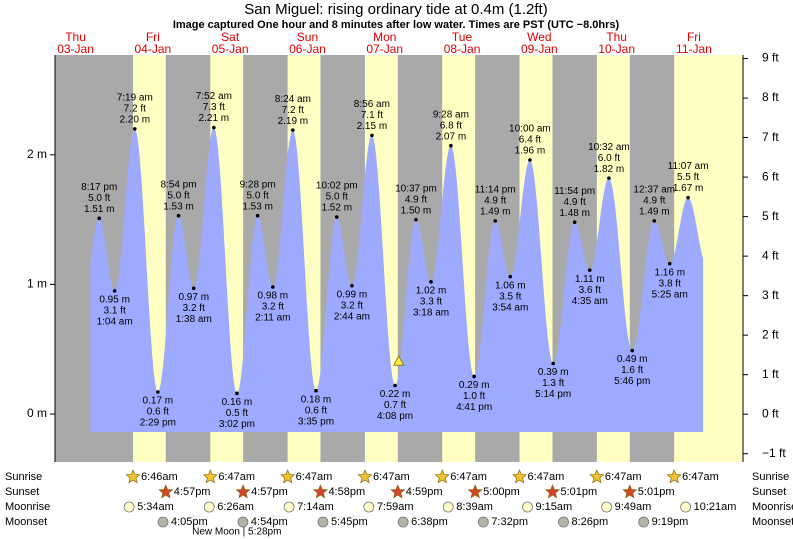 The width and height of the screenshot is (793, 539). I want to click on event-time: 9:15am, so click(553, 507).